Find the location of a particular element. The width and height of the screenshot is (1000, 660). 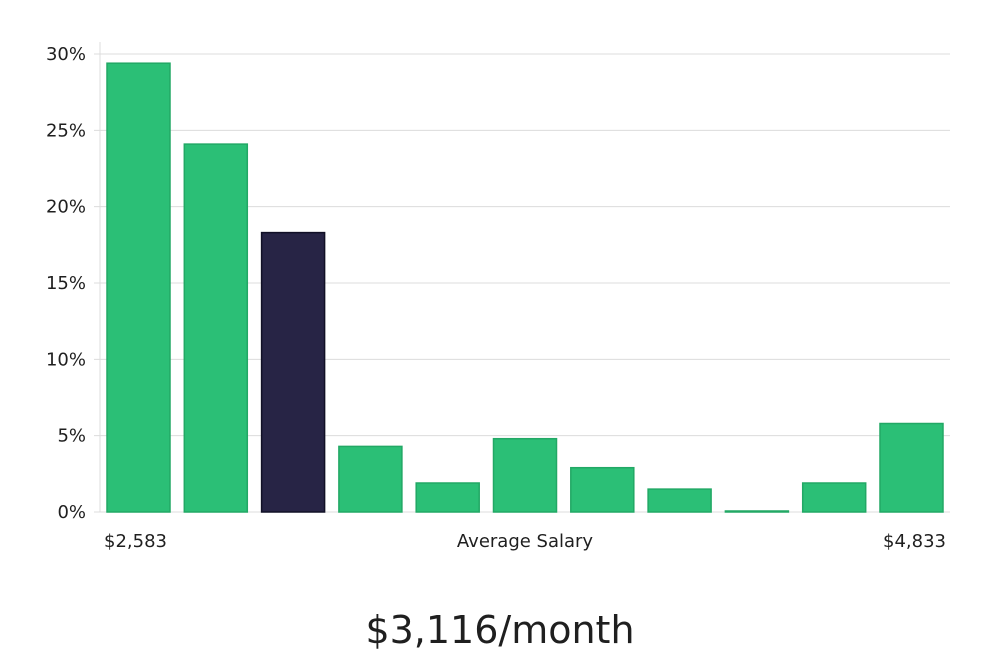

bar-highlighted is located at coordinates (293, 372).